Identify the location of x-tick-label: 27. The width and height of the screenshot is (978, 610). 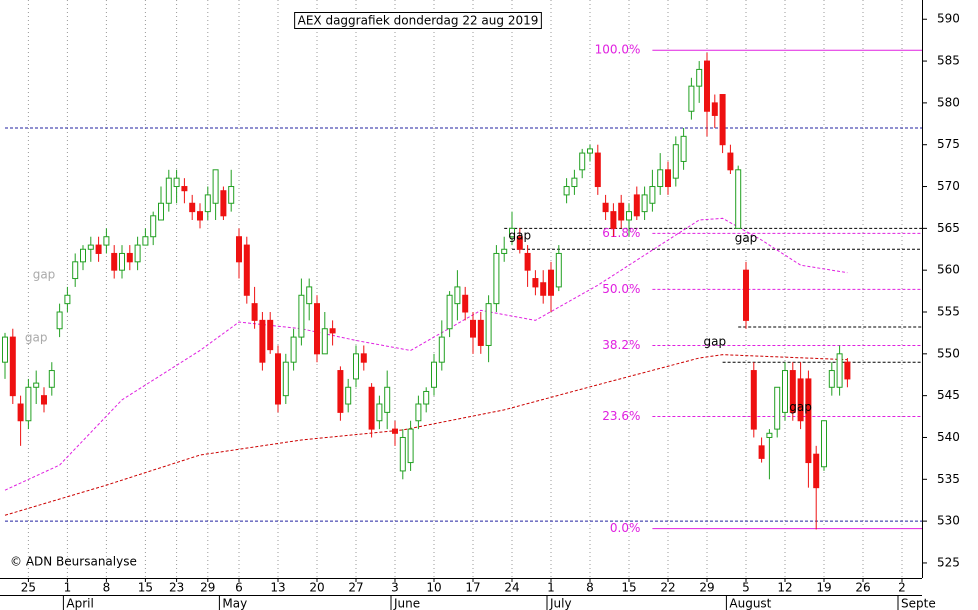
(355, 588).